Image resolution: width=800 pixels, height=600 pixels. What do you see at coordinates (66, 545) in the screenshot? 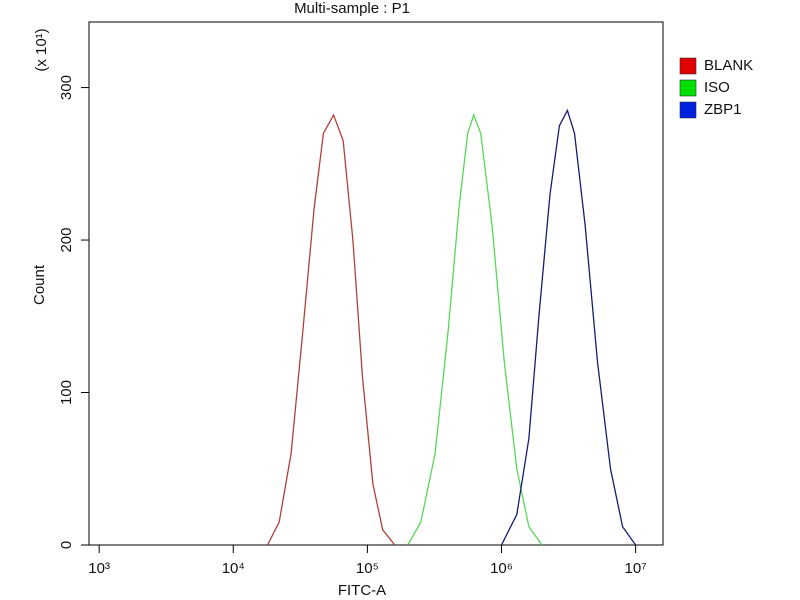
I see `y-tick-label: 0` at bounding box center [66, 545].